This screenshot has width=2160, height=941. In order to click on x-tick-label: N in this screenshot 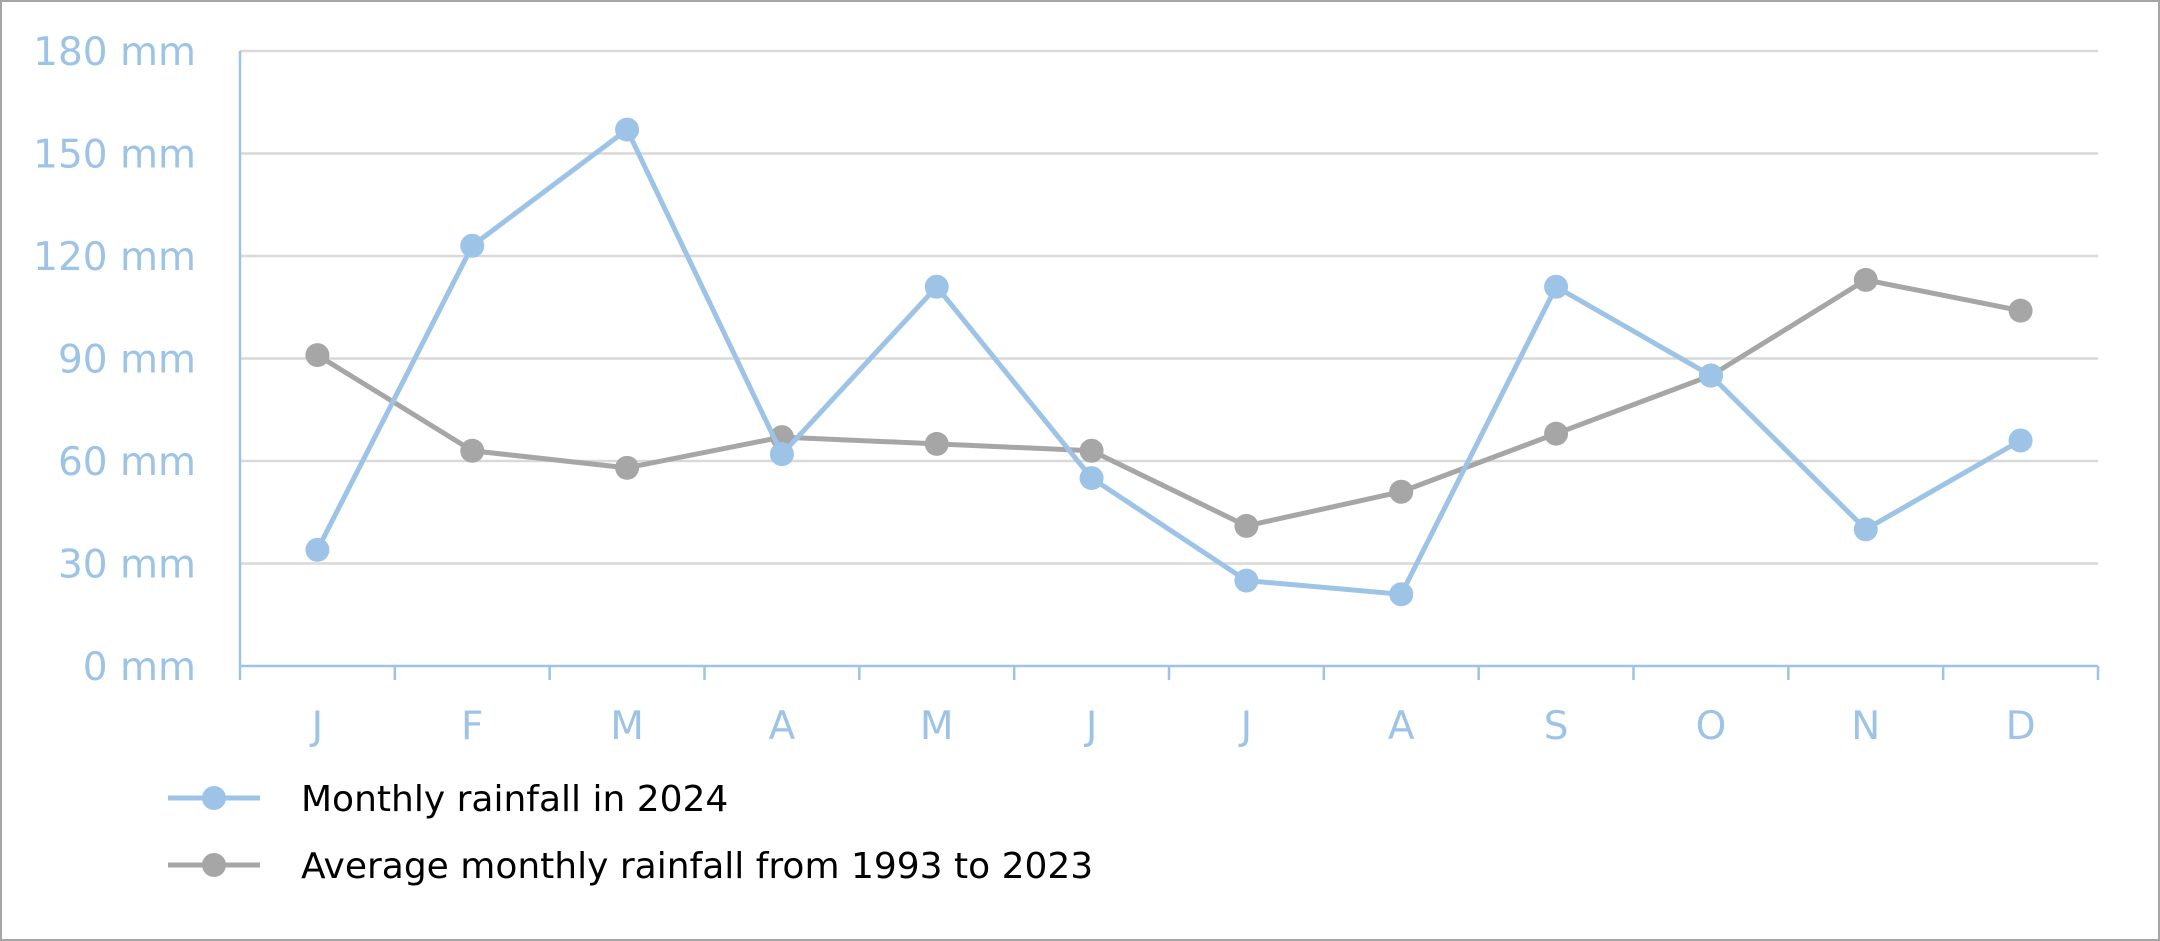, I will do `click(1865, 726)`.